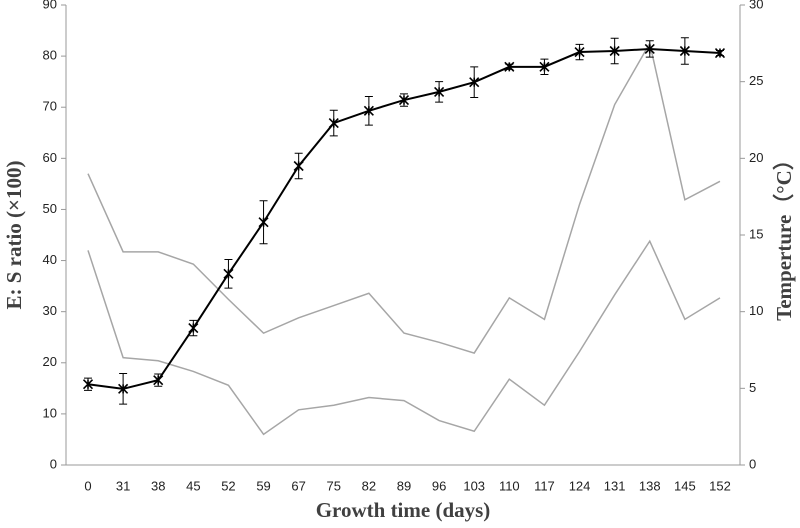 Image resolution: width=800 pixels, height=528 pixels. What do you see at coordinates (544, 485) in the screenshot?
I see `x-tick-label: 117` at bounding box center [544, 485].